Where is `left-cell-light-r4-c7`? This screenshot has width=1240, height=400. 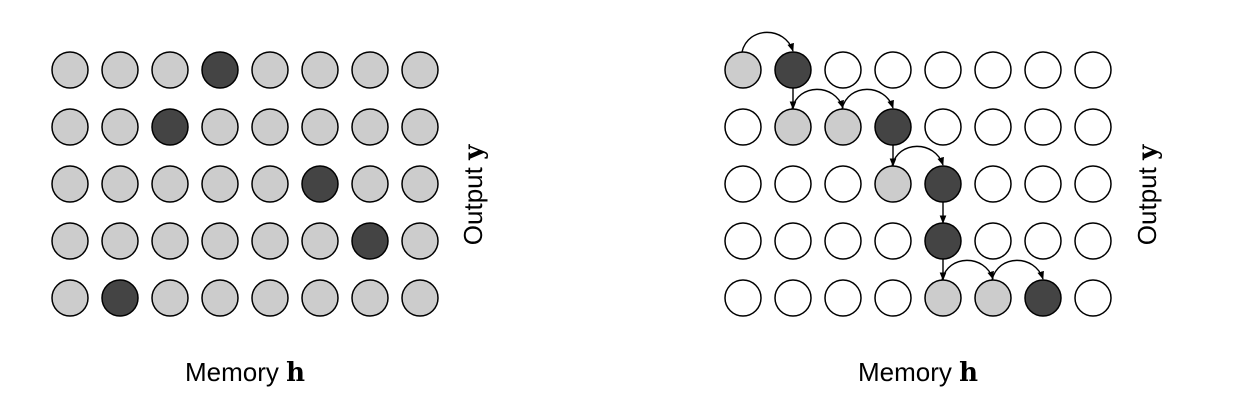
left-cell-light-r4-c7 is located at coordinates (420, 298).